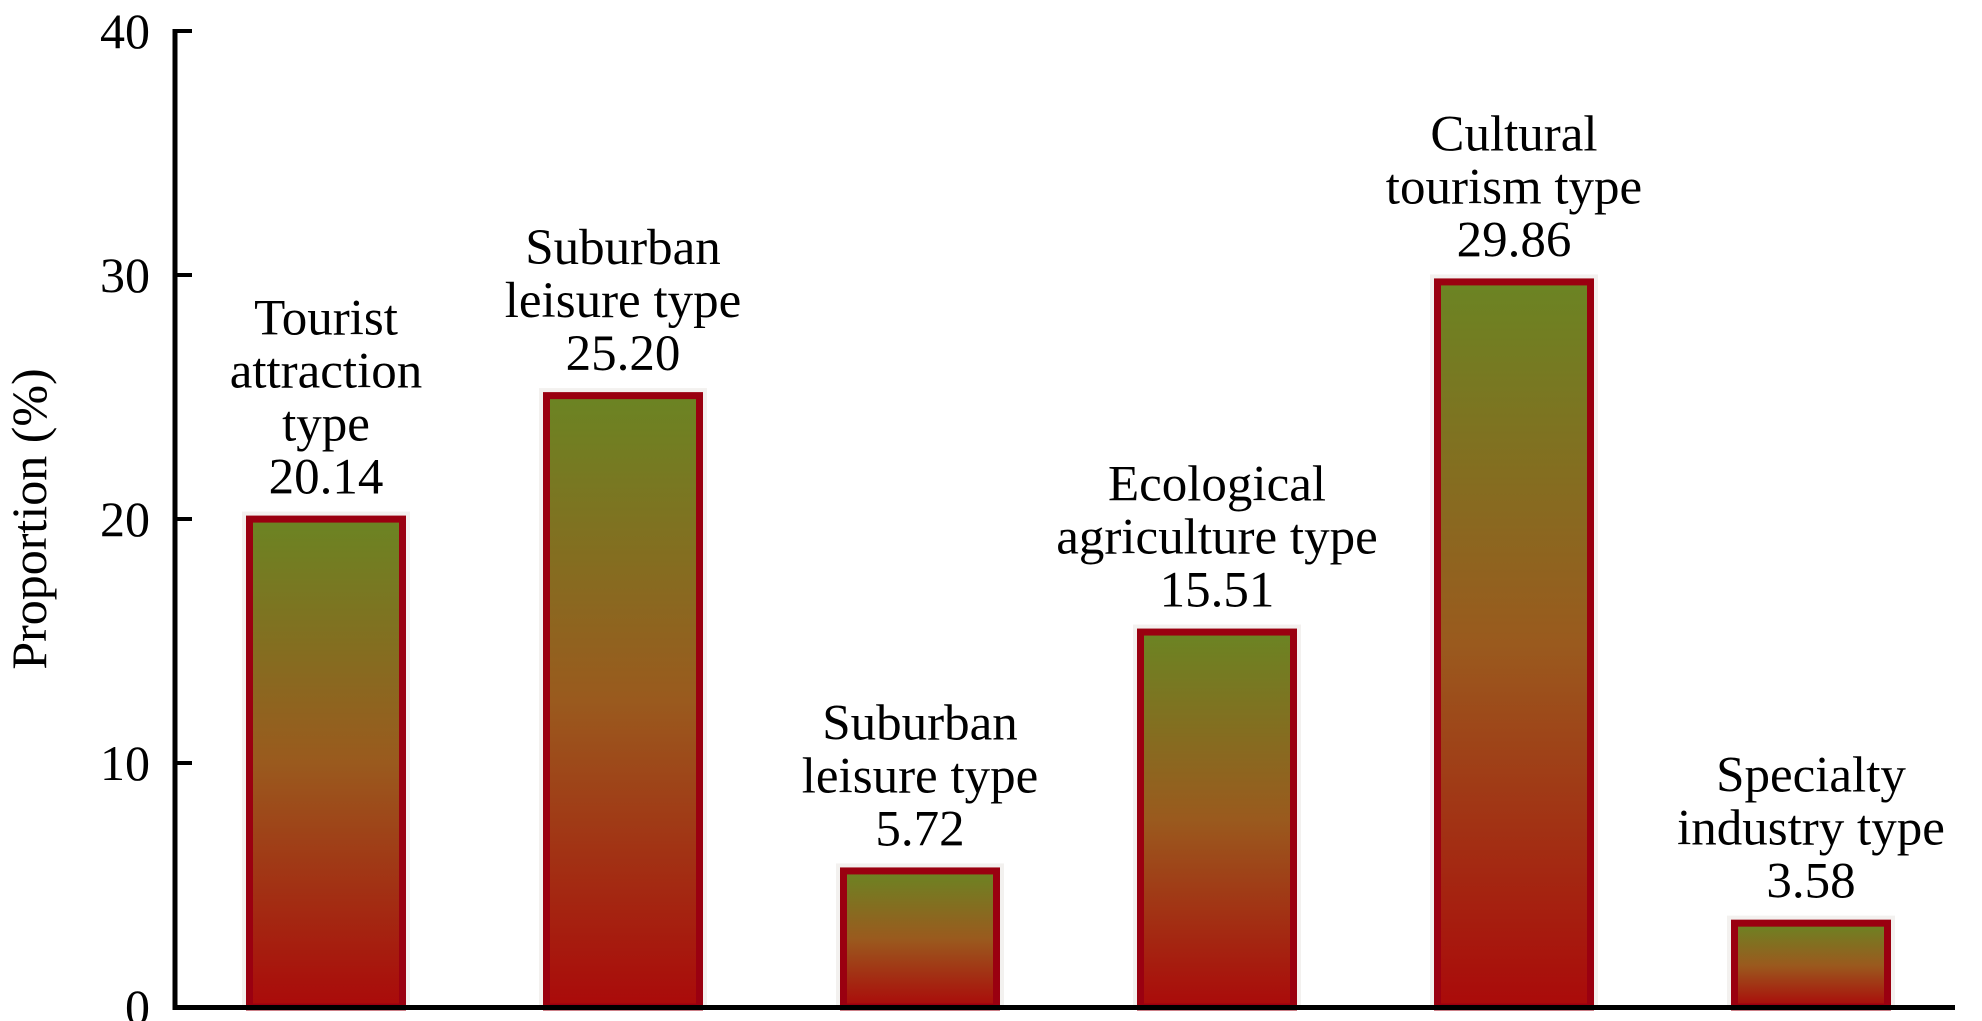 This screenshot has height=1021, width=1982. Describe the element at coordinates (125, 275) in the screenshot. I see `y-tick-label: 30` at that location.